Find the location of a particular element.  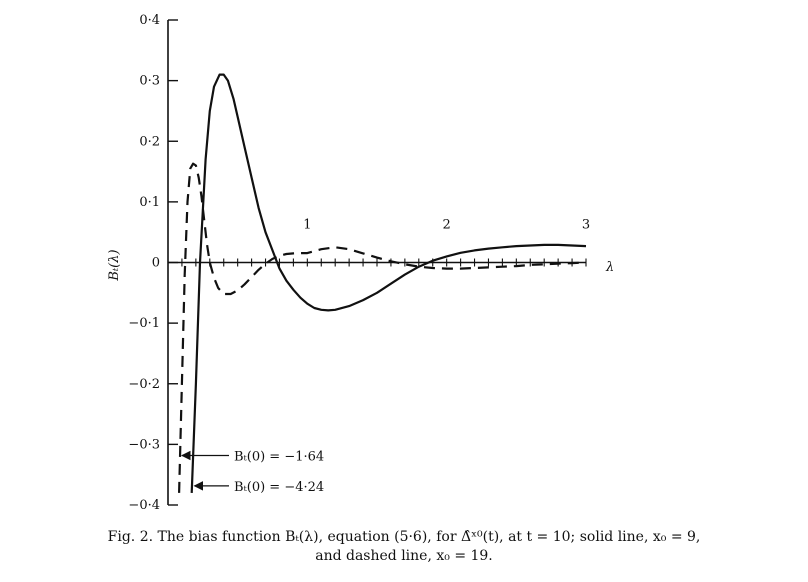

y-tick-label: 0·2 is located at coordinates (149, 141).